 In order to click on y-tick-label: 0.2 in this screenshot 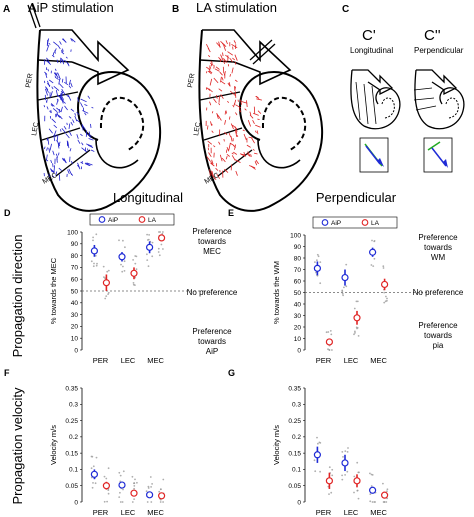, I will do `click(296, 437)`.